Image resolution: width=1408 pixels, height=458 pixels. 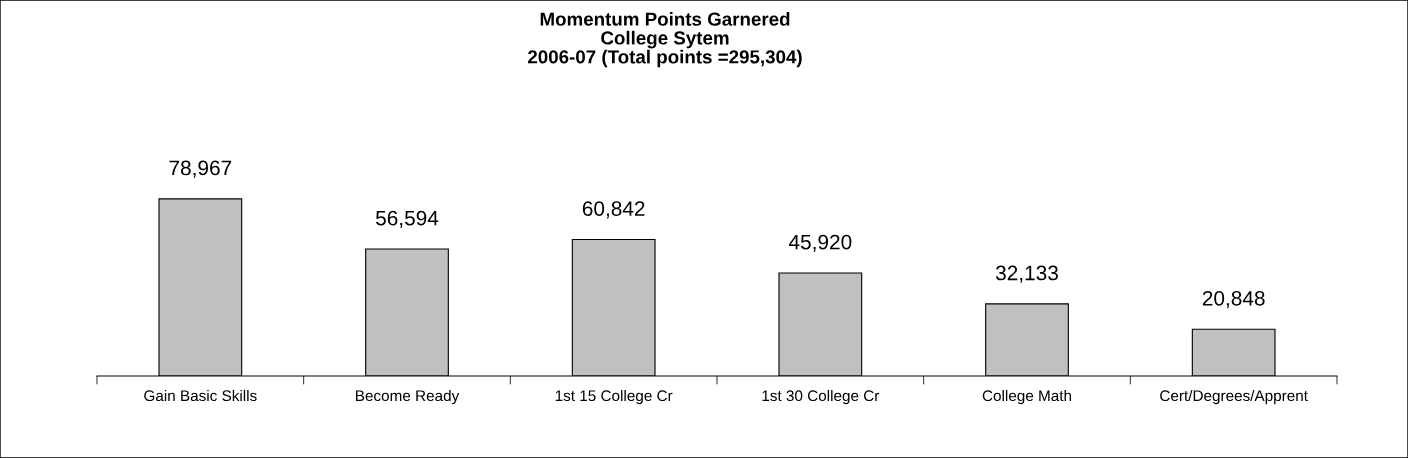 I want to click on data-label: 32,133, so click(x=1026, y=274).